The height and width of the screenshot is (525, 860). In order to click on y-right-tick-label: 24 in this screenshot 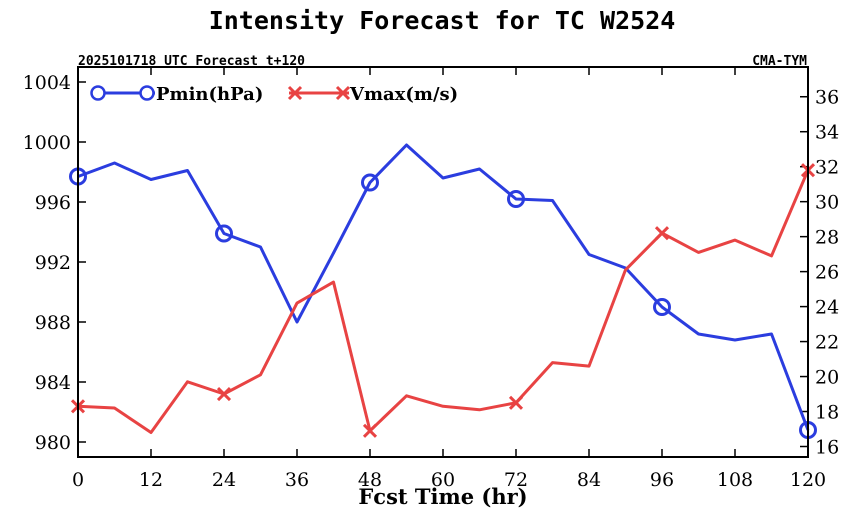, I will do `click(827, 308)`.